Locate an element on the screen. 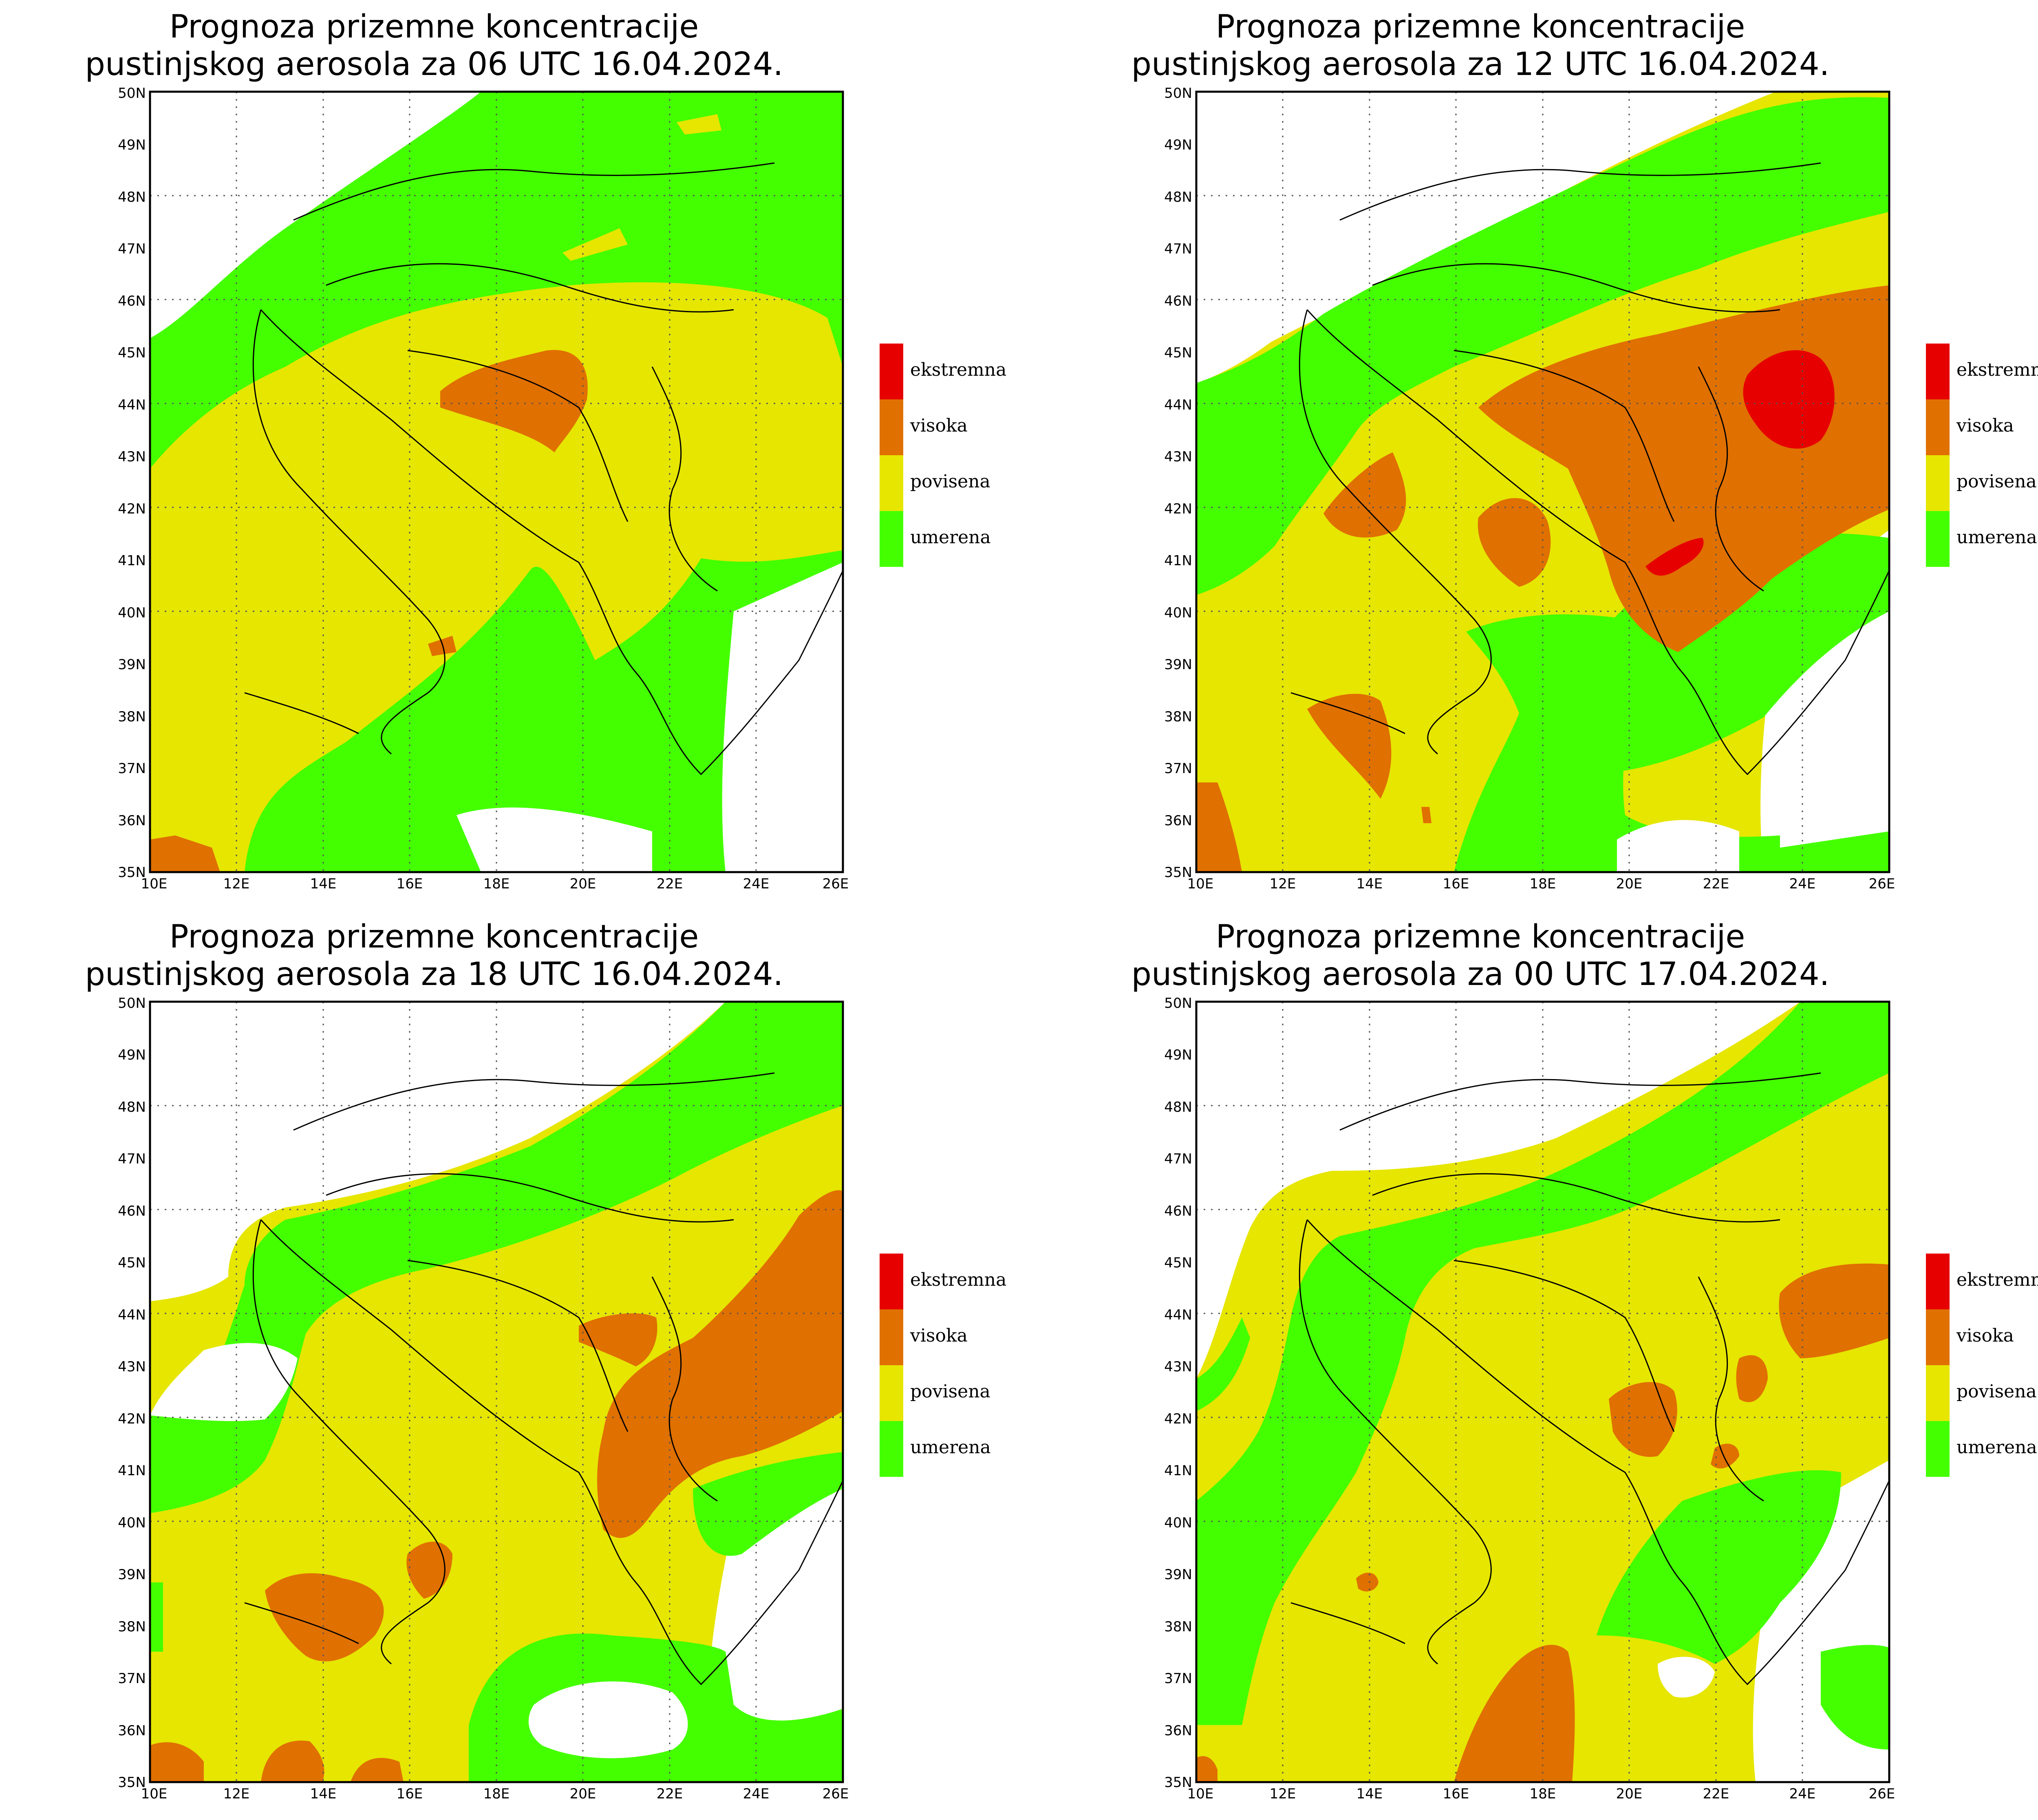 This screenshot has width=2038, height=1820. lon-axis: 10E 12E 14E 16E 18E 20E 22E 24E 26E is located at coordinates (495, 884).